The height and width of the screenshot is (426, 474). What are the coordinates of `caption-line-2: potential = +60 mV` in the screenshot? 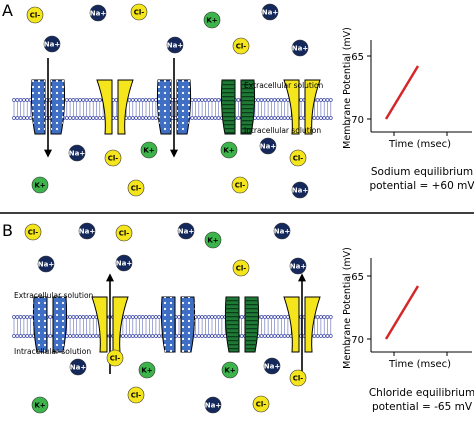 It's located at (421, 186).